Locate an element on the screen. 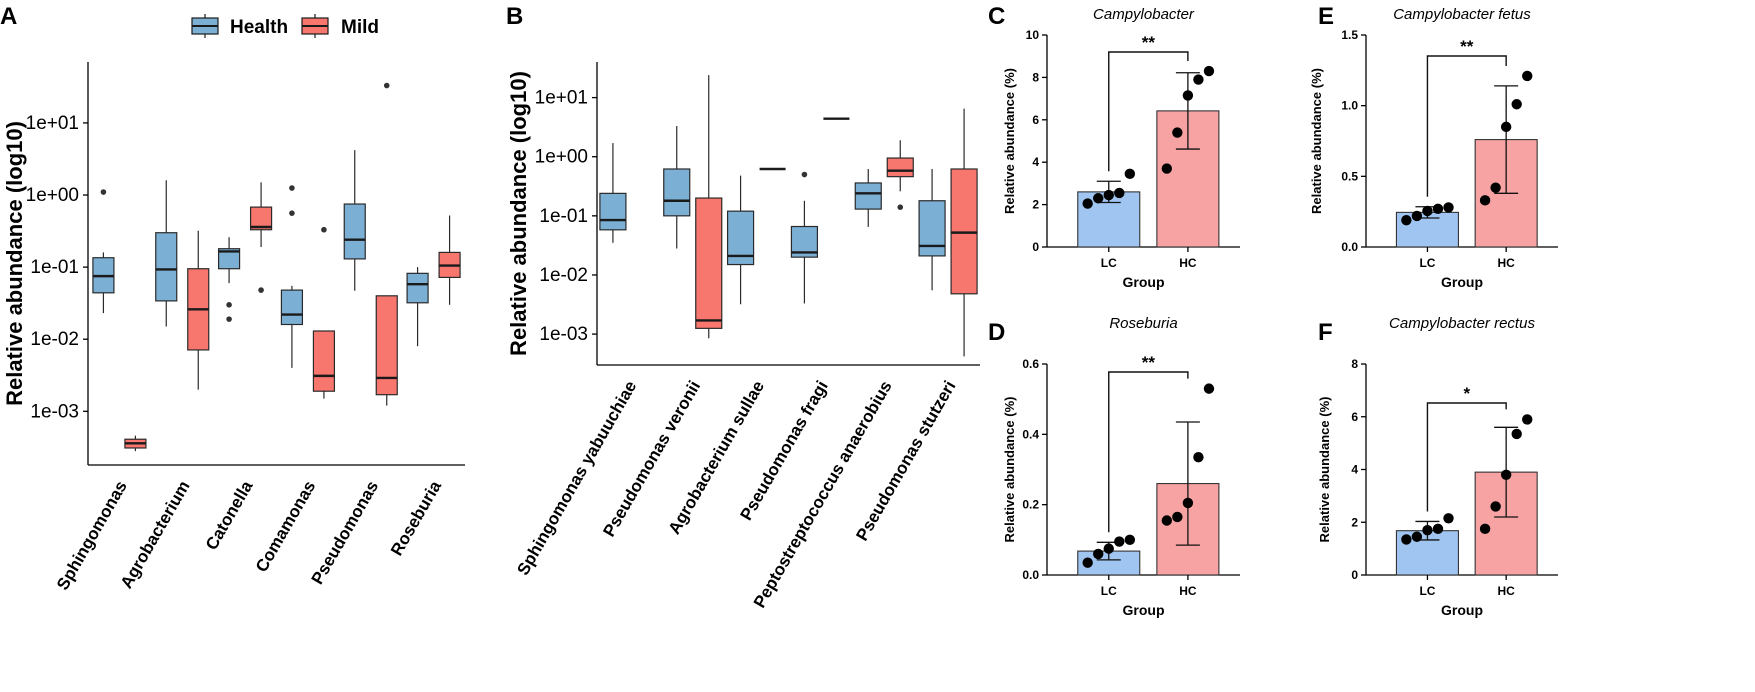 The height and width of the screenshot is (692, 1755). y-tick-label: 0 is located at coordinates (1035, 247).